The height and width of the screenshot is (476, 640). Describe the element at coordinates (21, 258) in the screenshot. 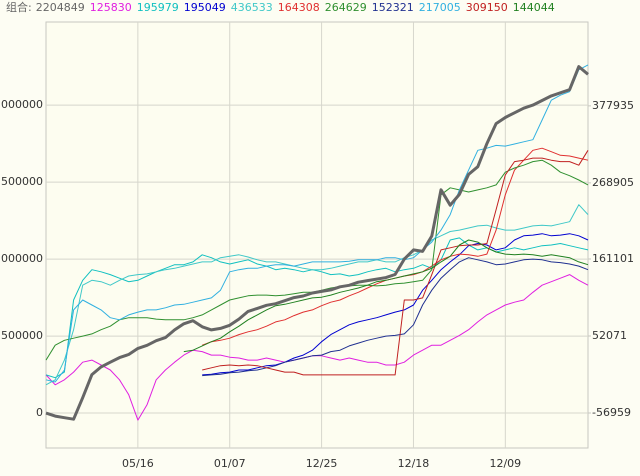

I see `y-tick-label: 1000000` at that location.